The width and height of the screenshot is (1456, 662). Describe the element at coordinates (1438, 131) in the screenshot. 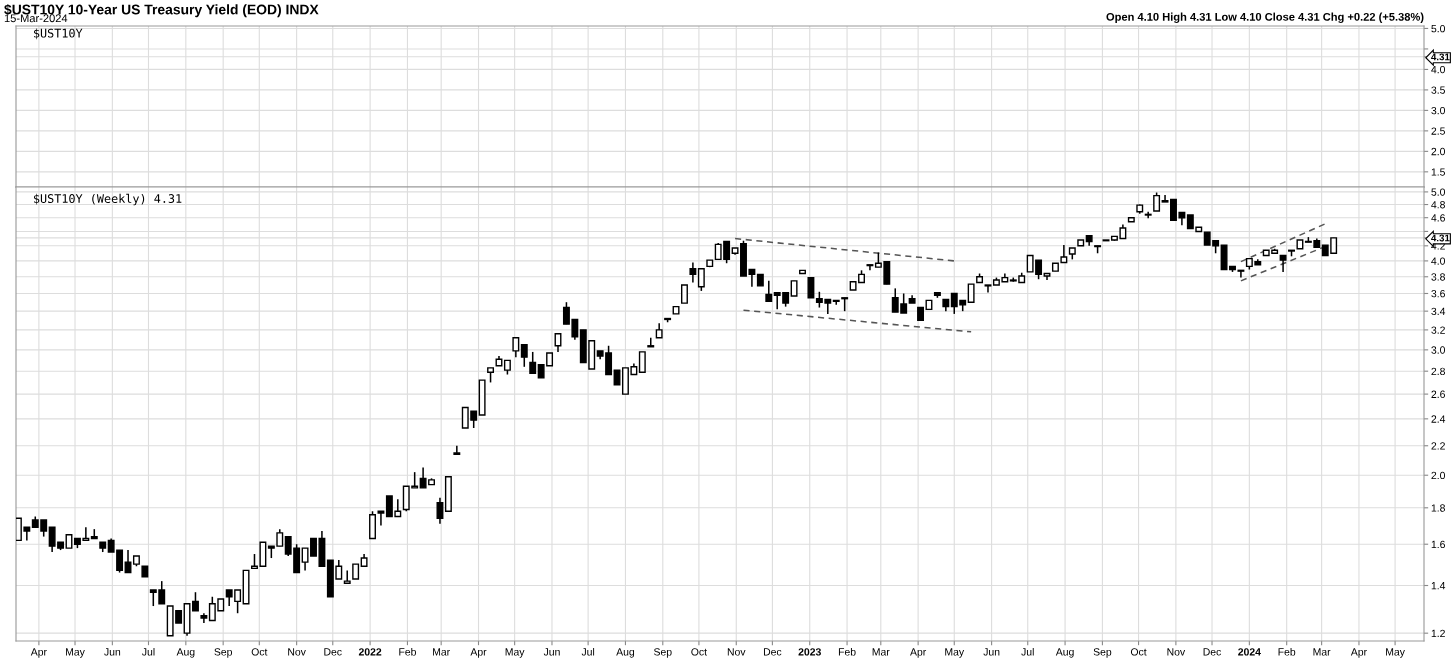

I see `y-tick-label: 2.5` at that location.